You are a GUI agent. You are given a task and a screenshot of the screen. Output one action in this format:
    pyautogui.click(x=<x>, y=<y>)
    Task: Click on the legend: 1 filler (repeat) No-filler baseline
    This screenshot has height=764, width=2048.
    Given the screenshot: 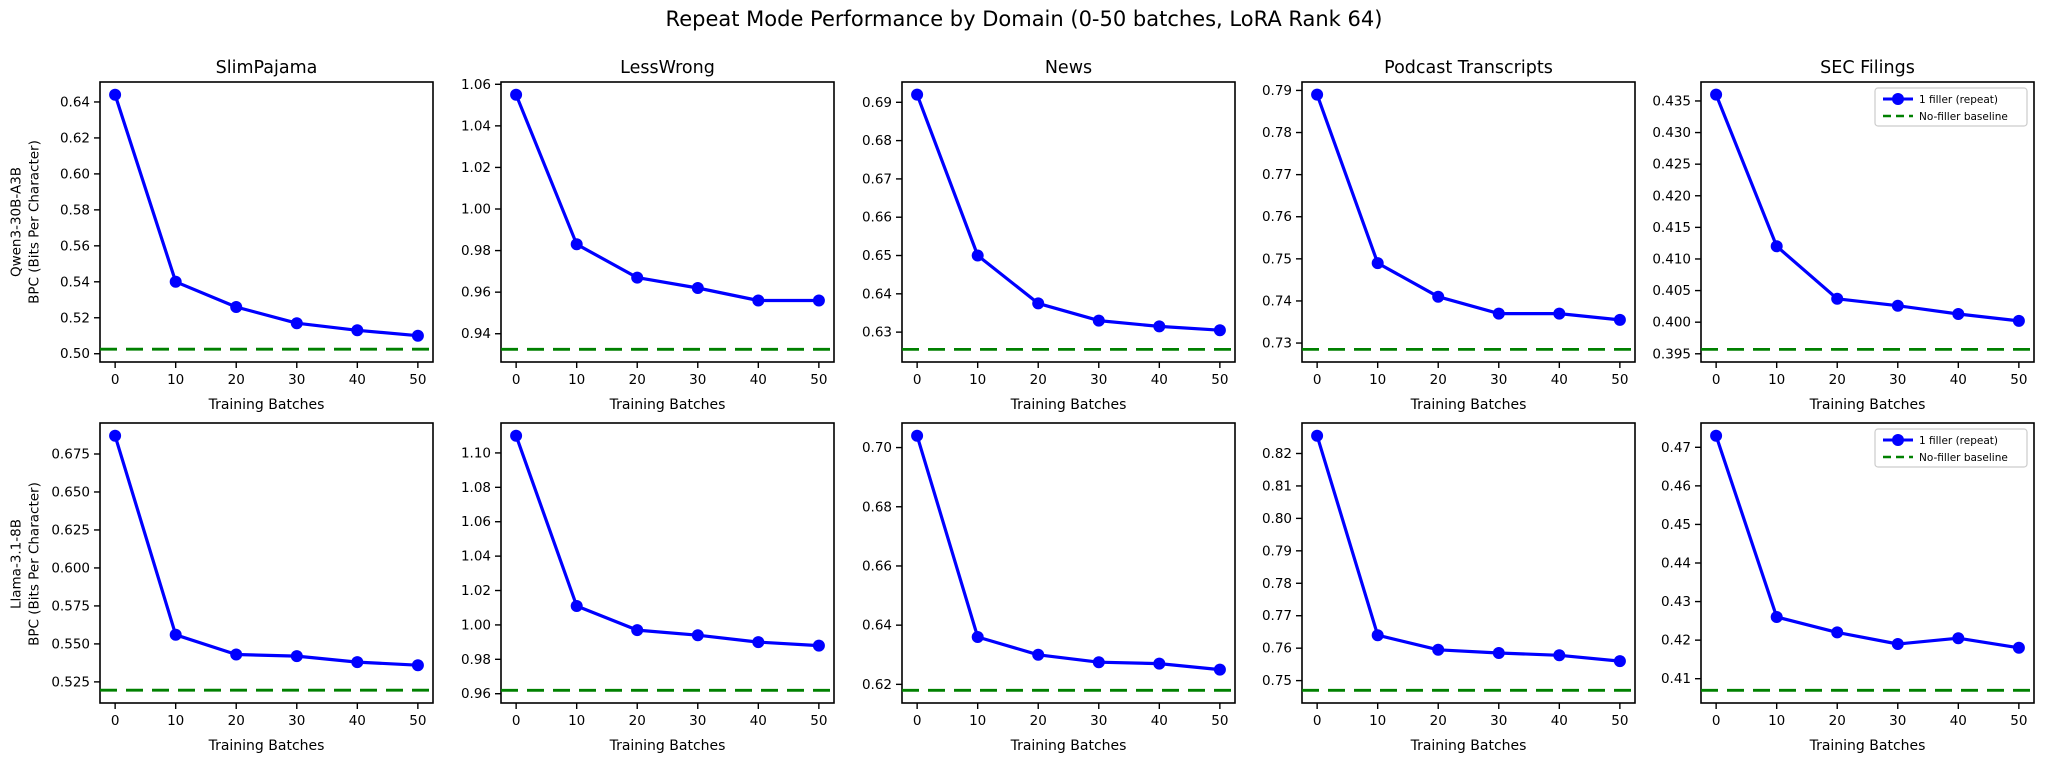 What is the action you would take?
    pyautogui.click(x=1951, y=448)
    